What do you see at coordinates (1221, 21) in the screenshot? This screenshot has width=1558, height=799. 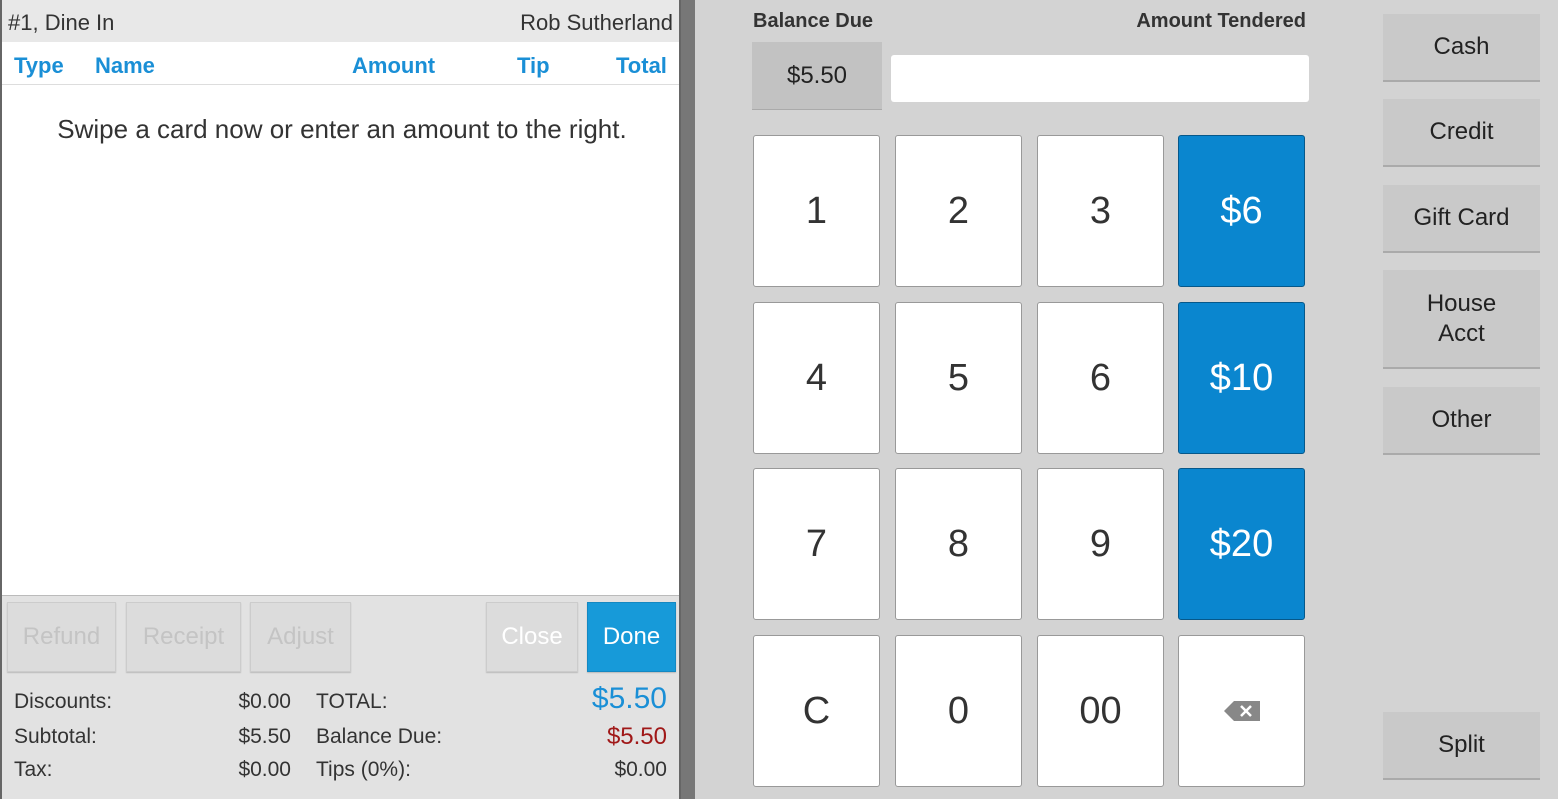 I see `amount-tendered-heading: Amount Tendered` at bounding box center [1221, 21].